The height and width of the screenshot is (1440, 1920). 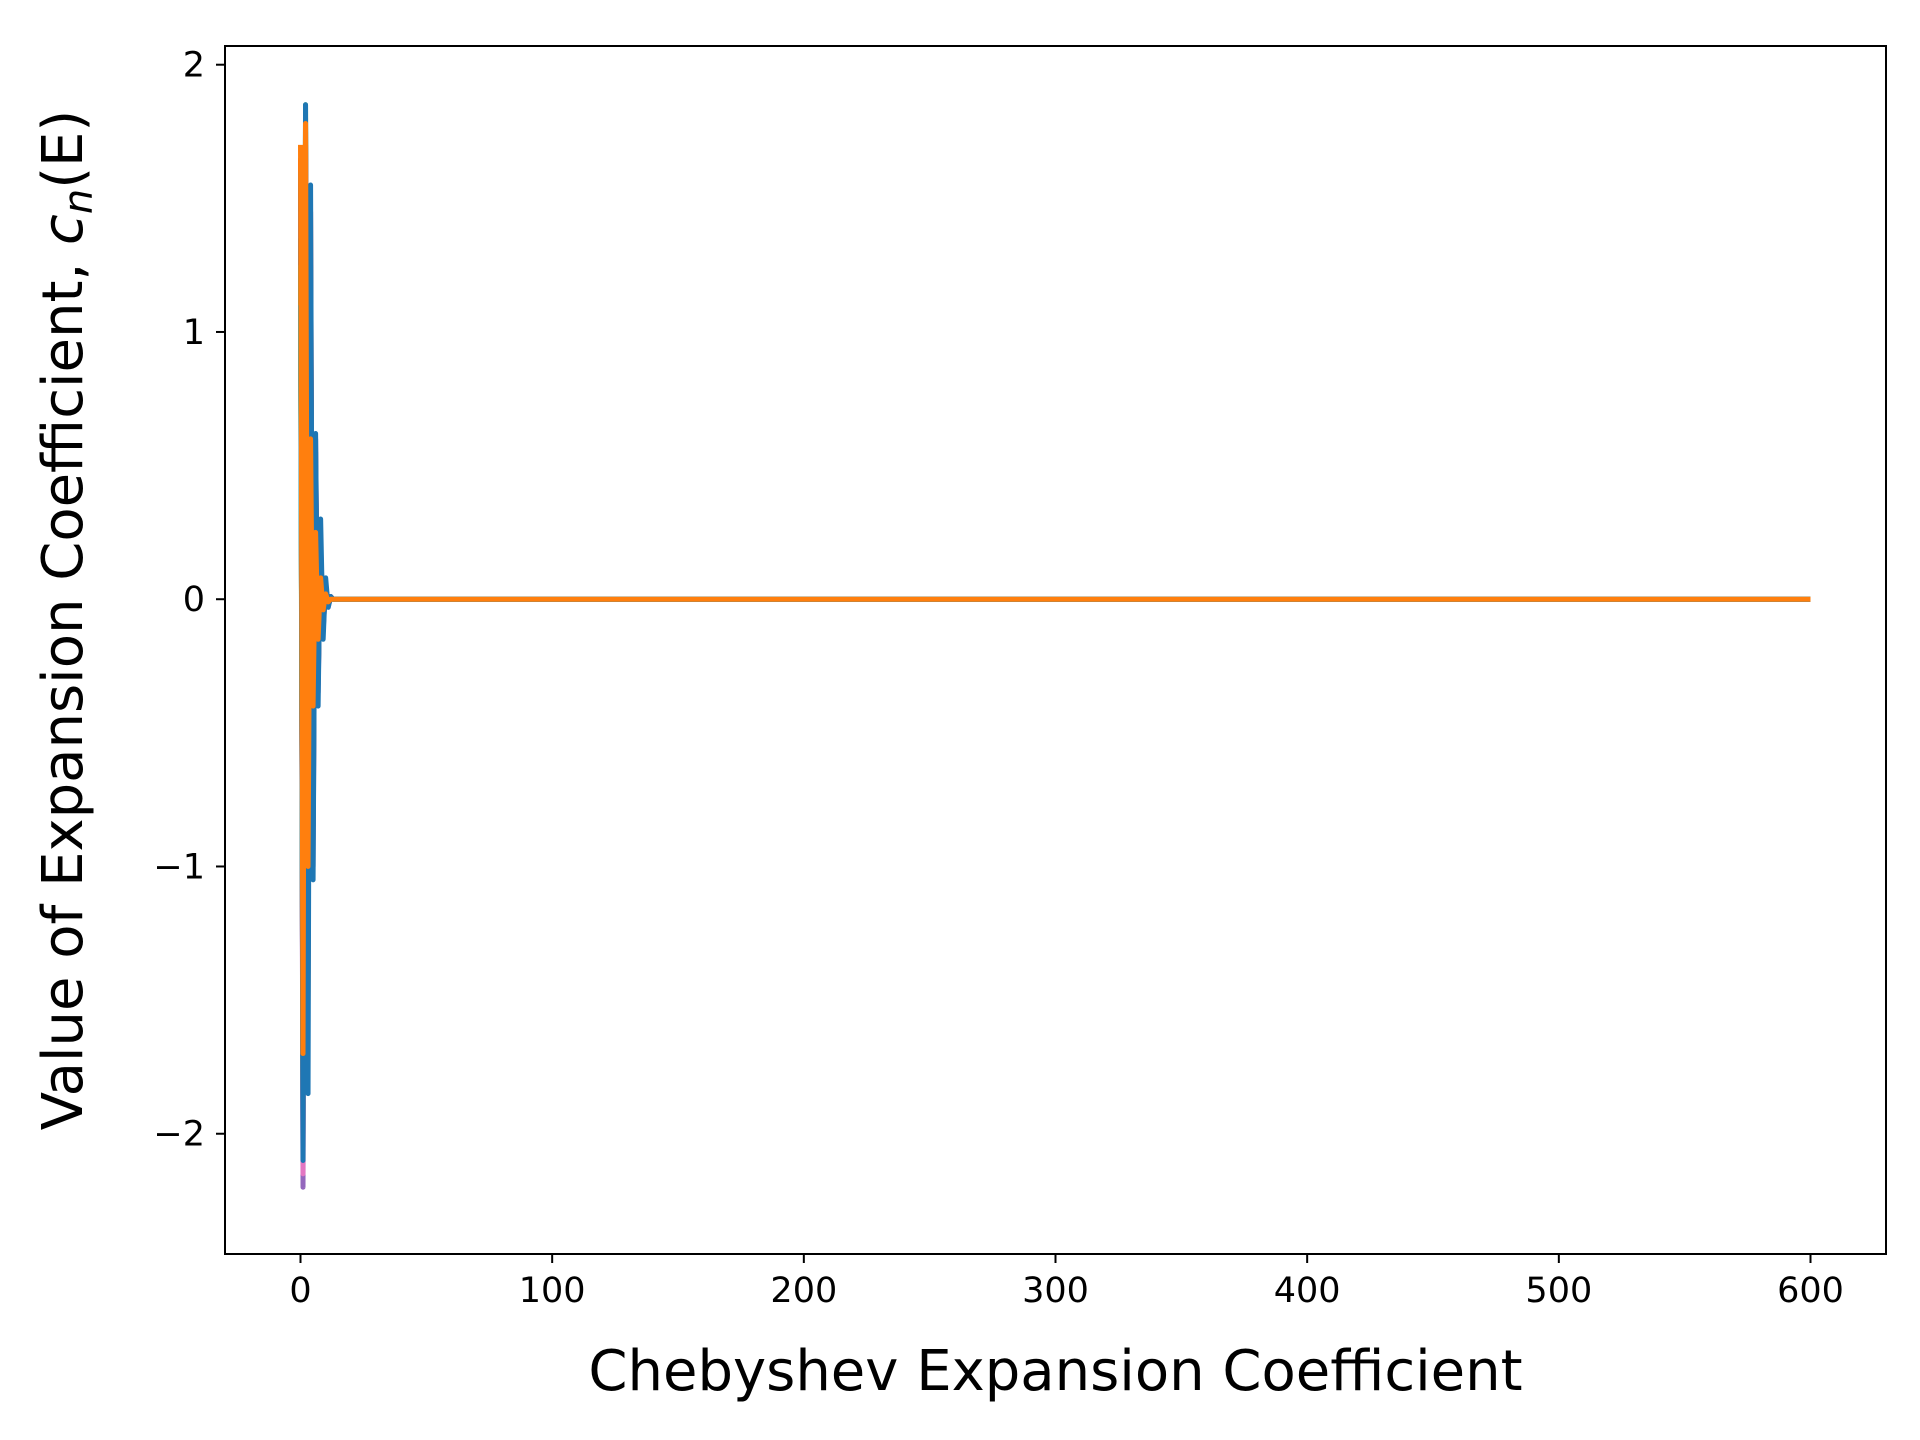 I want to click on y-tick-label: −1, so click(x=179, y=867).